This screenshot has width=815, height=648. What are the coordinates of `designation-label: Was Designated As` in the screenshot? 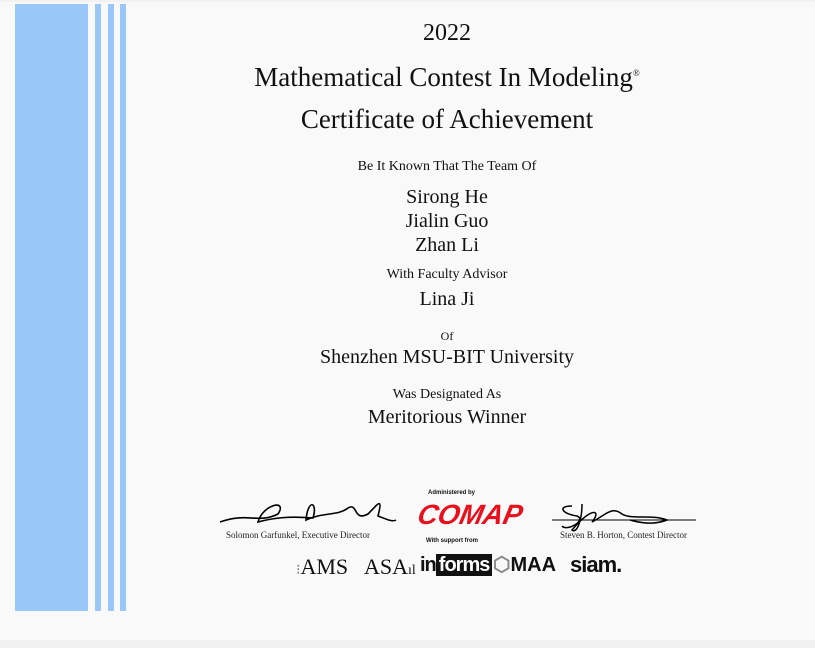 It's located at (447, 394).